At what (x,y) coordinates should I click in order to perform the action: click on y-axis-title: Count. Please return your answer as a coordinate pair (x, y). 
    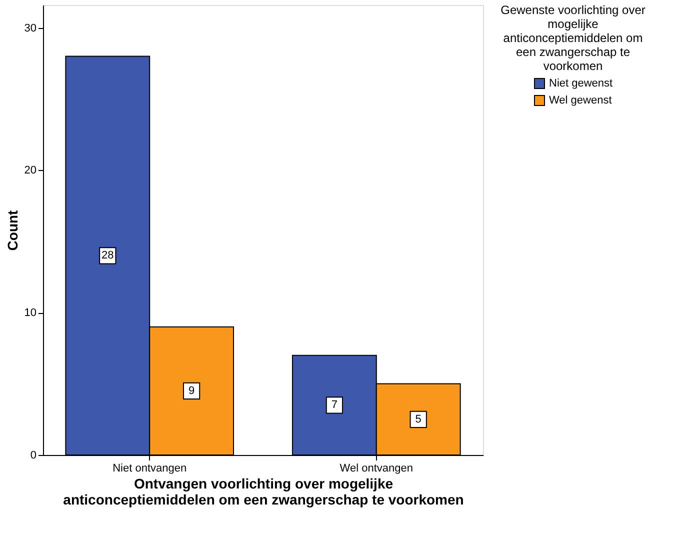
    Looking at the image, I should click on (12, 230).